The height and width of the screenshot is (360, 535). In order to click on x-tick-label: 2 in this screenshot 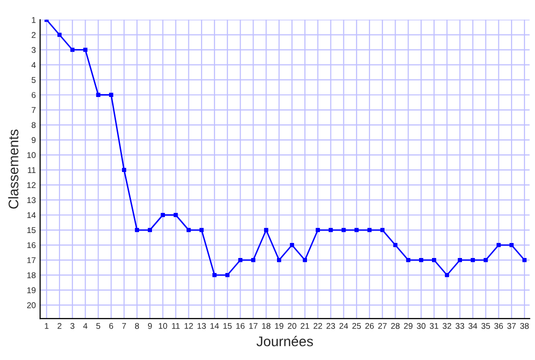, I will do `click(60, 325)`.